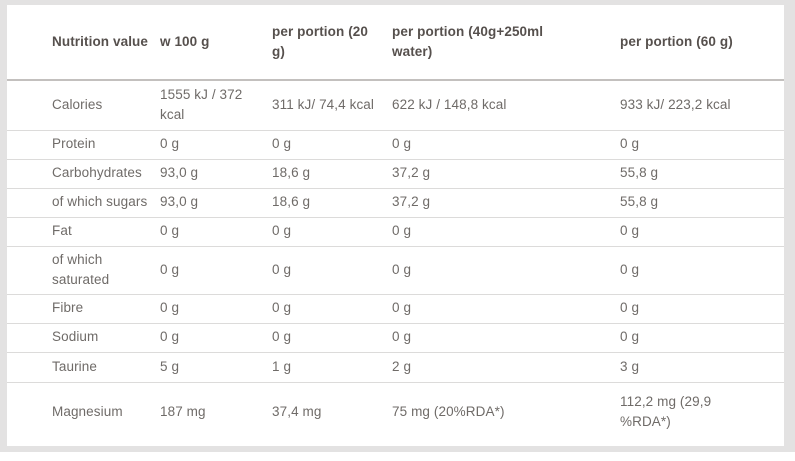 This screenshot has width=795, height=461. I want to click on column-header-label: per portion (20 g), so click(320, 41).